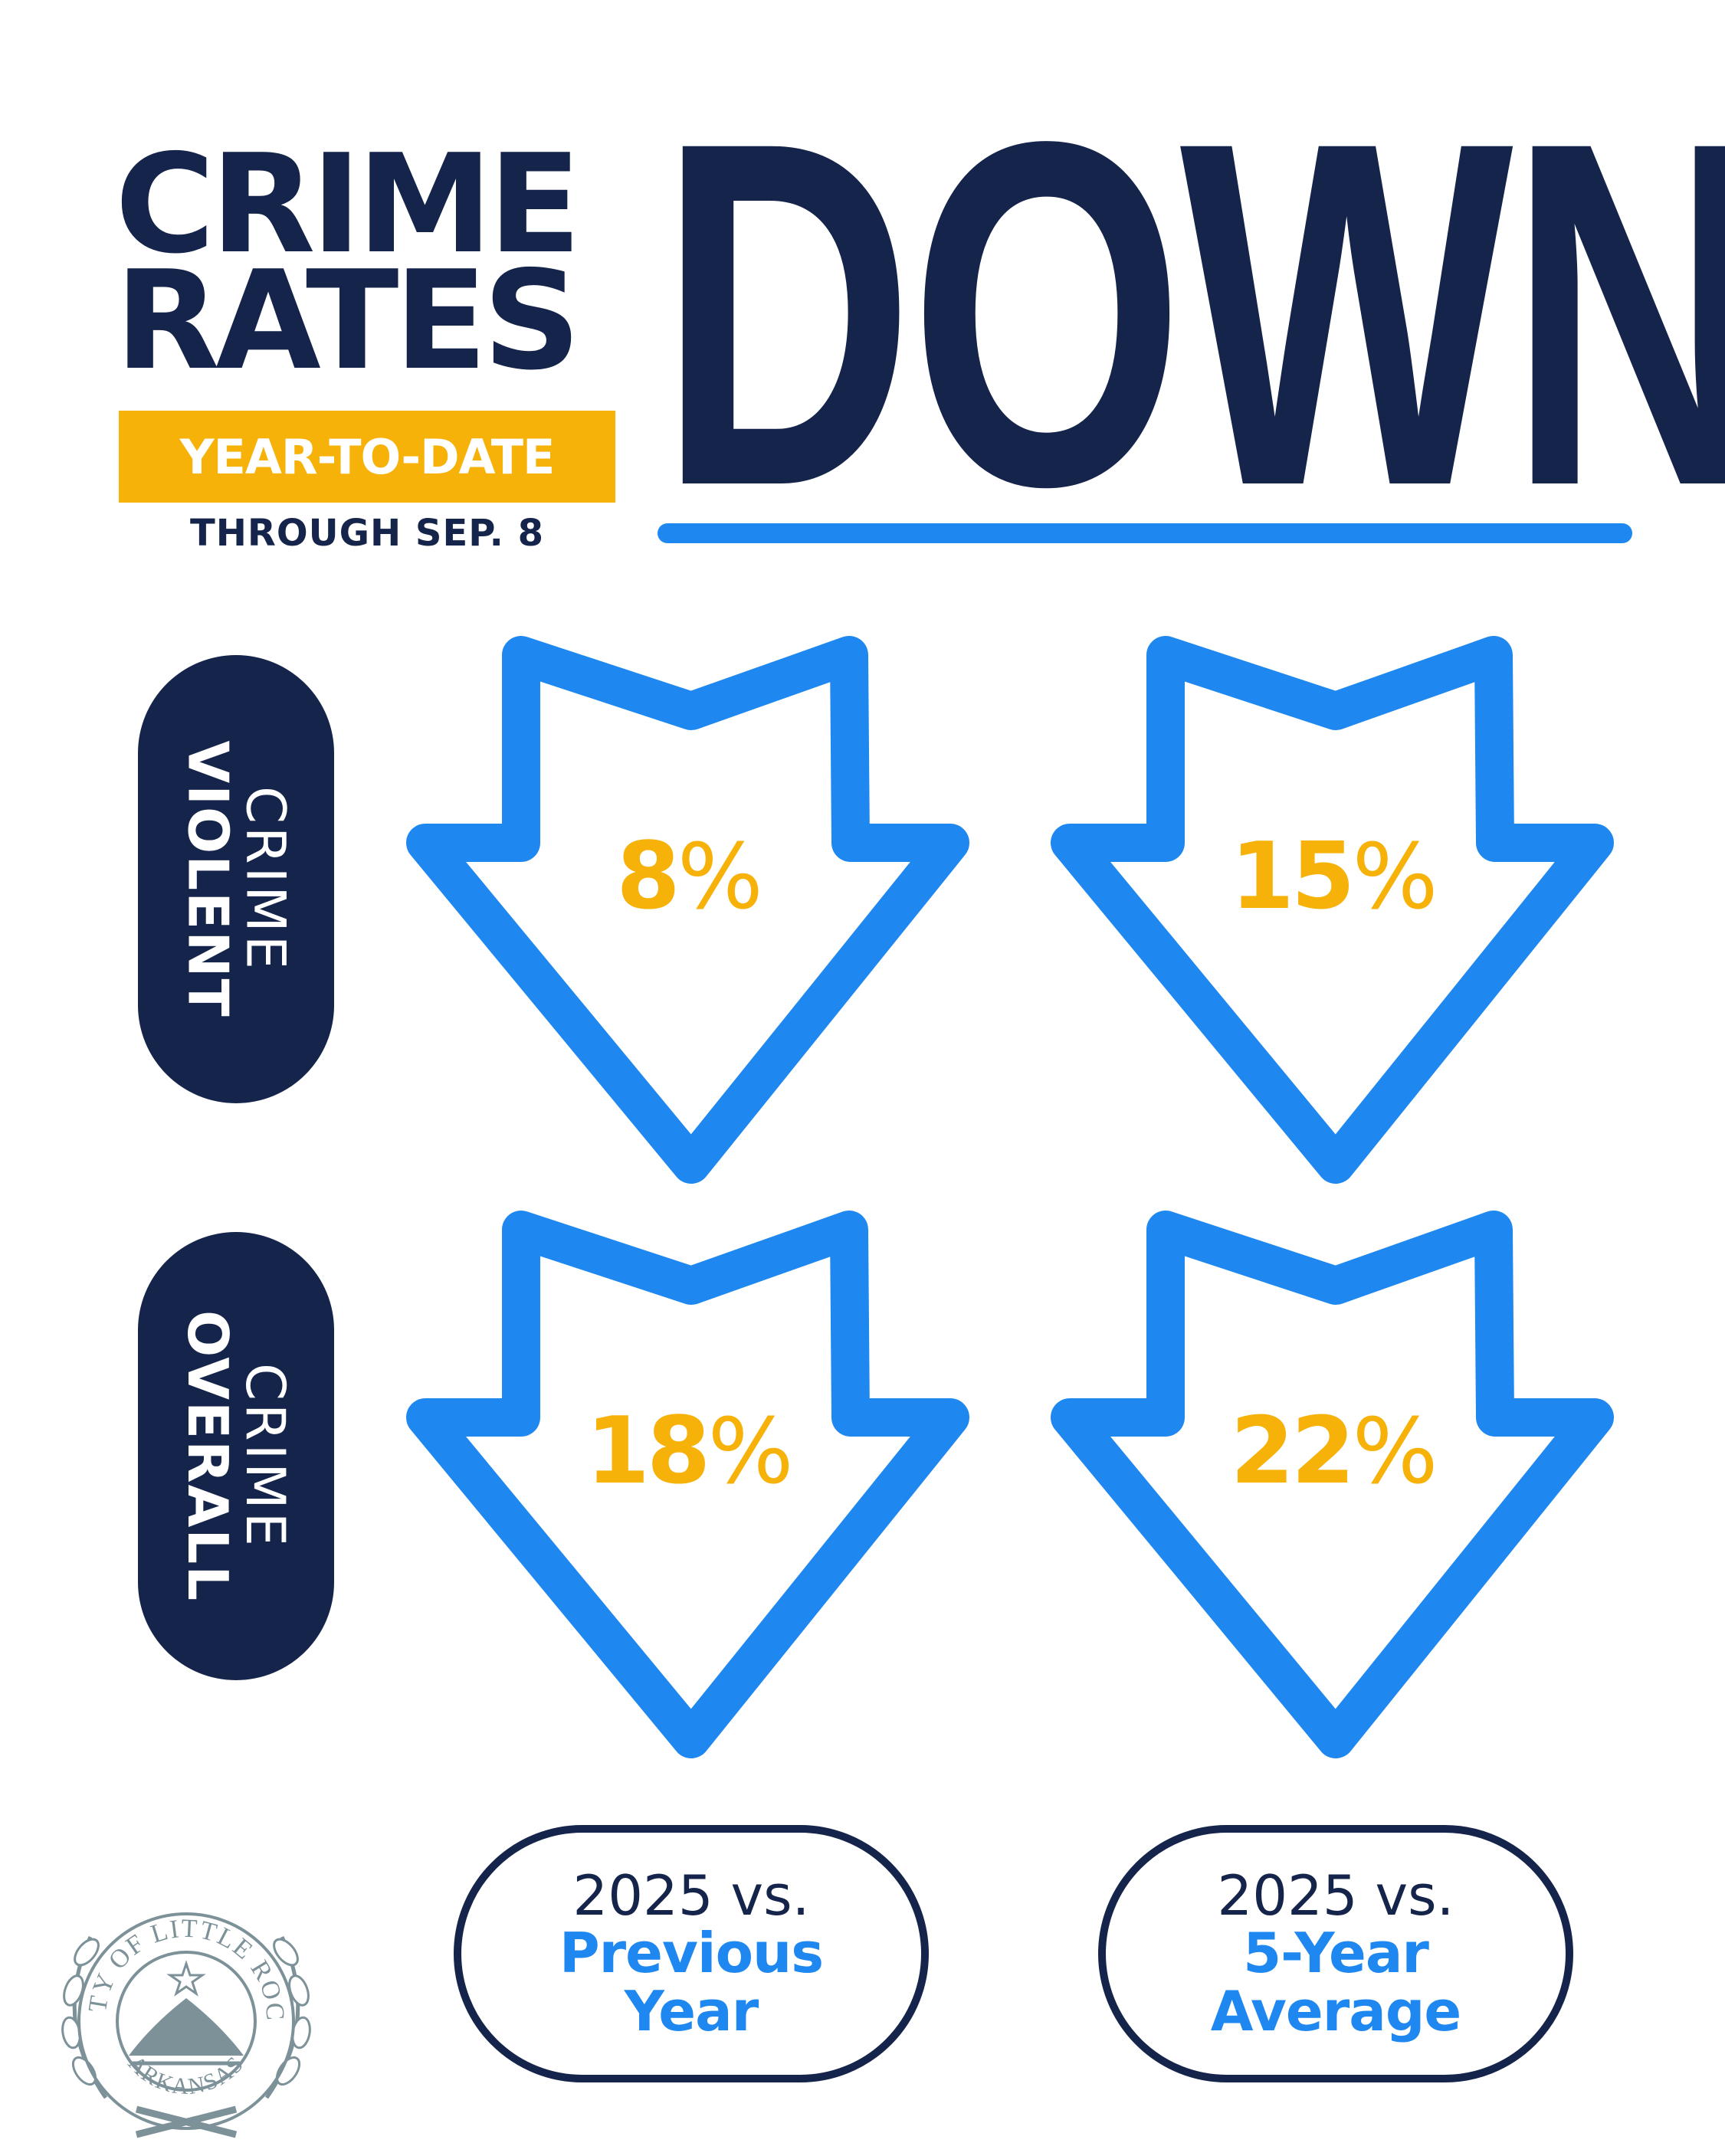  I want to click on percent-value: 22%, so click(1334, 1451).